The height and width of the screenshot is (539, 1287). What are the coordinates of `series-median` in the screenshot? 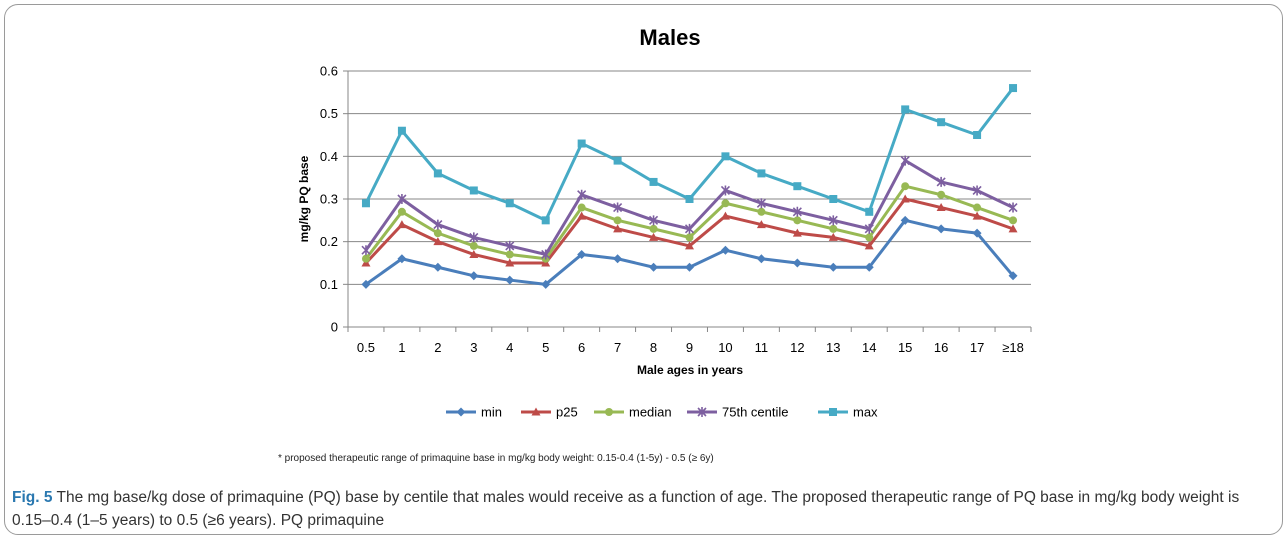 It's located at (689, 222).